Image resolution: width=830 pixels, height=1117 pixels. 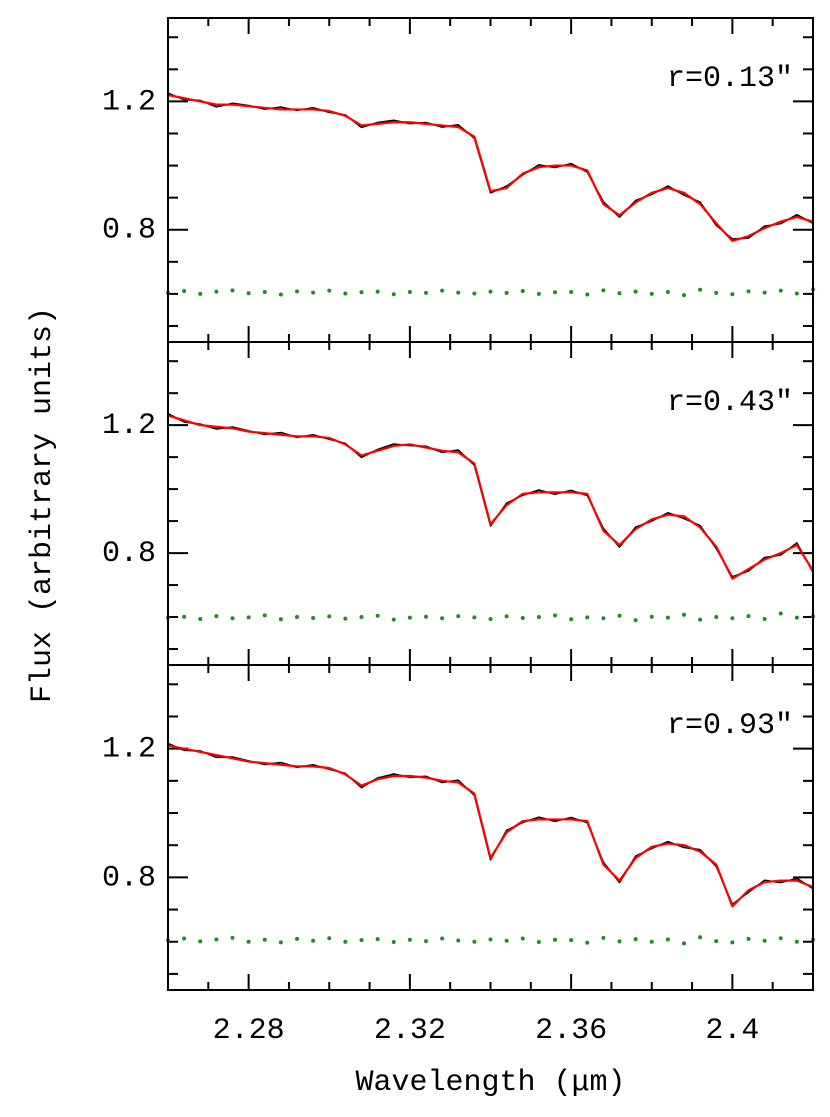 I want to click on x-tick-label: 2.28, so click(x=249, y=1031).